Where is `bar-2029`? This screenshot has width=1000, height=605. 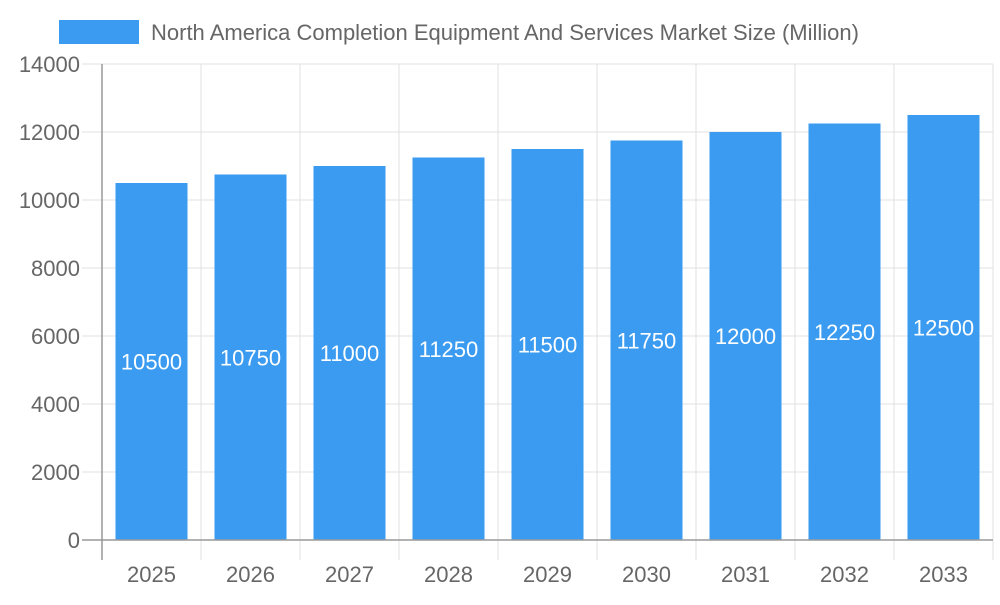
bar-2029 is located at coordinates (547, 344).